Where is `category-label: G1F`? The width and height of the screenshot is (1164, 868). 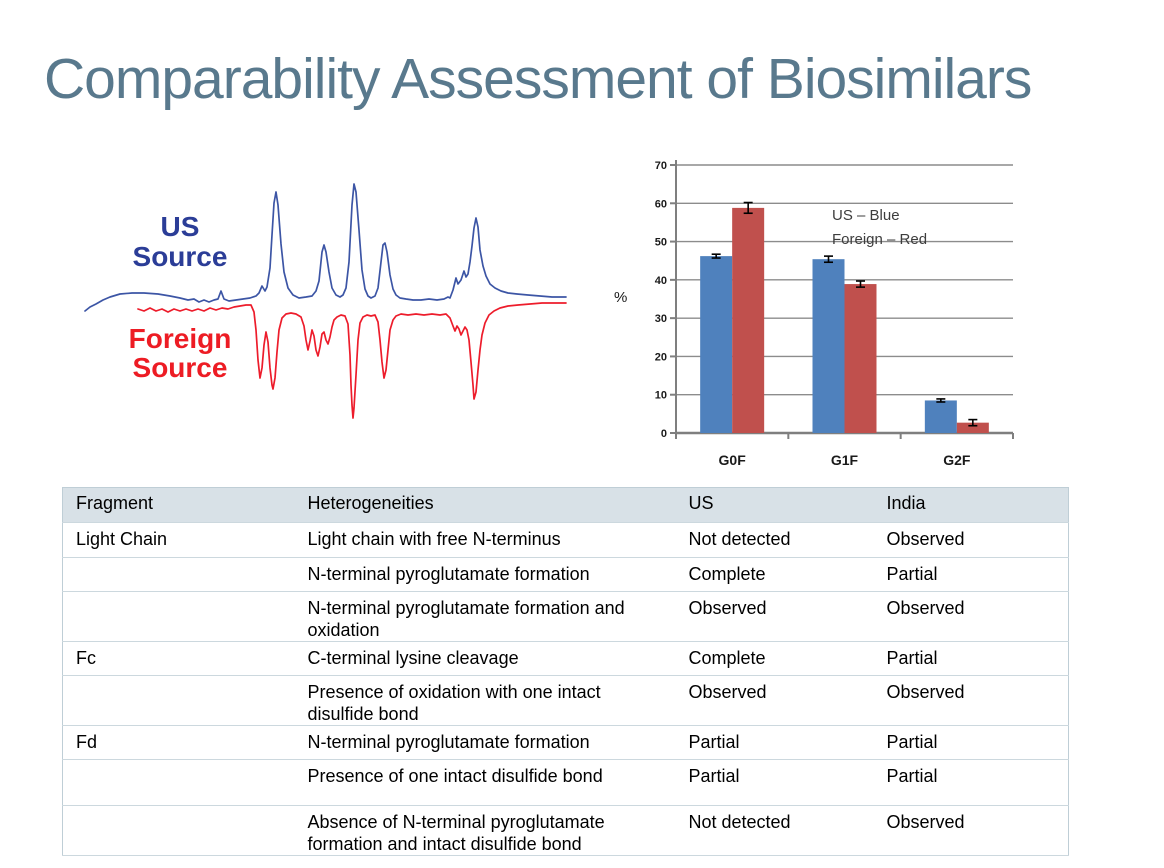
category-label: G1F is located at coordinates (845, 460).